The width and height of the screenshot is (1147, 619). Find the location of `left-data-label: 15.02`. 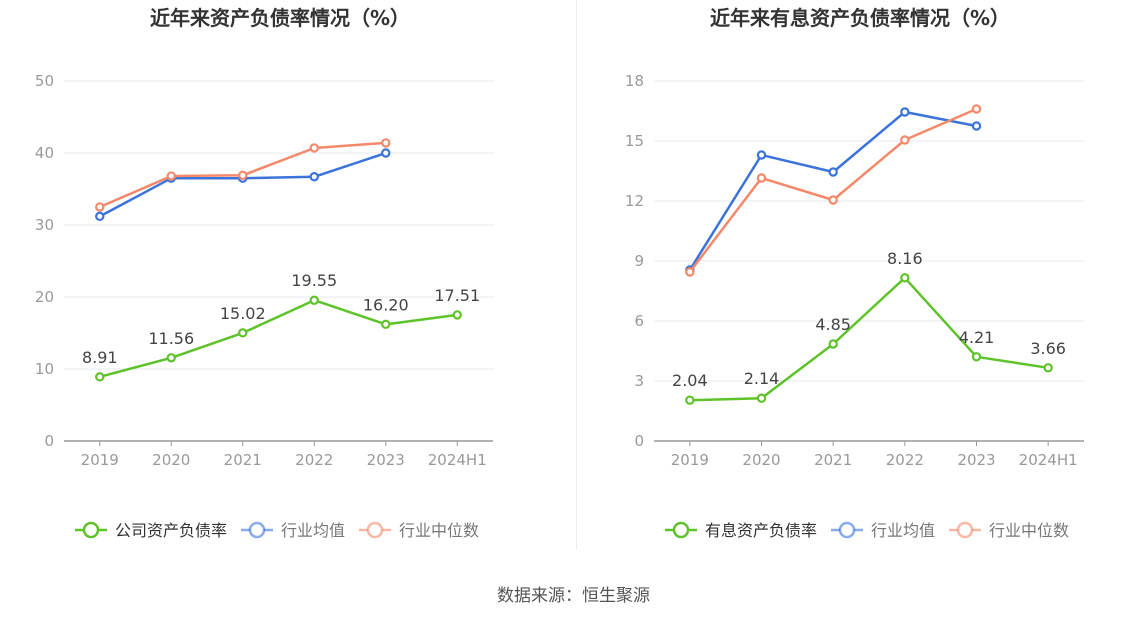

left-data-label: 15.02 is located at coordinates (243, 313).